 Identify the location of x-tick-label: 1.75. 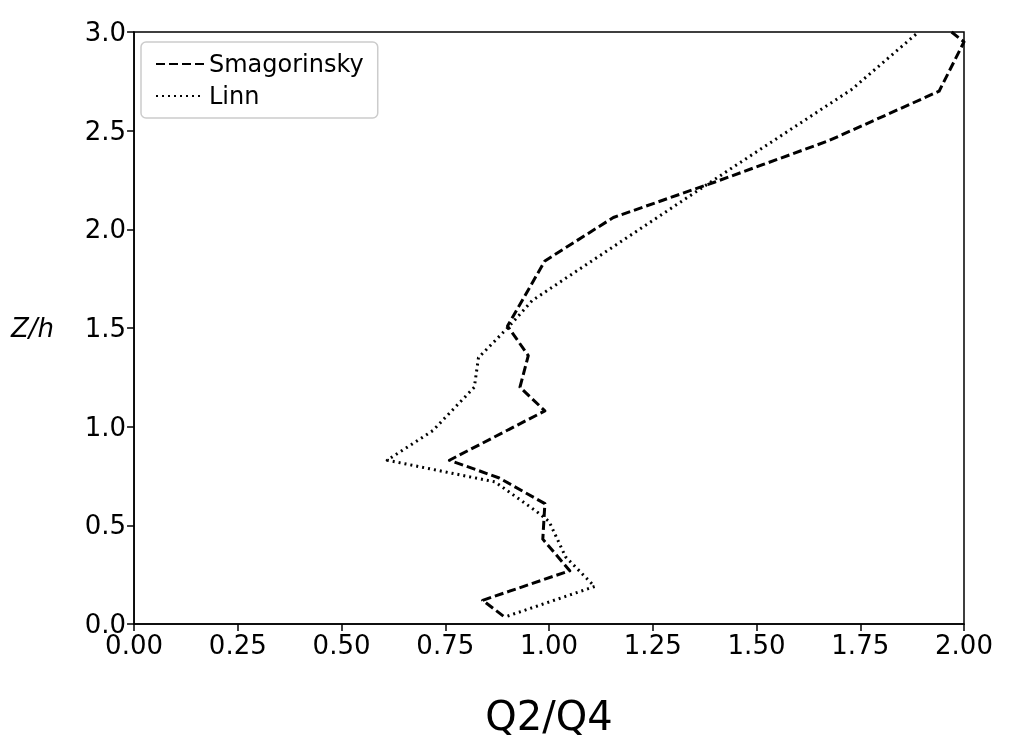
(860, 645).